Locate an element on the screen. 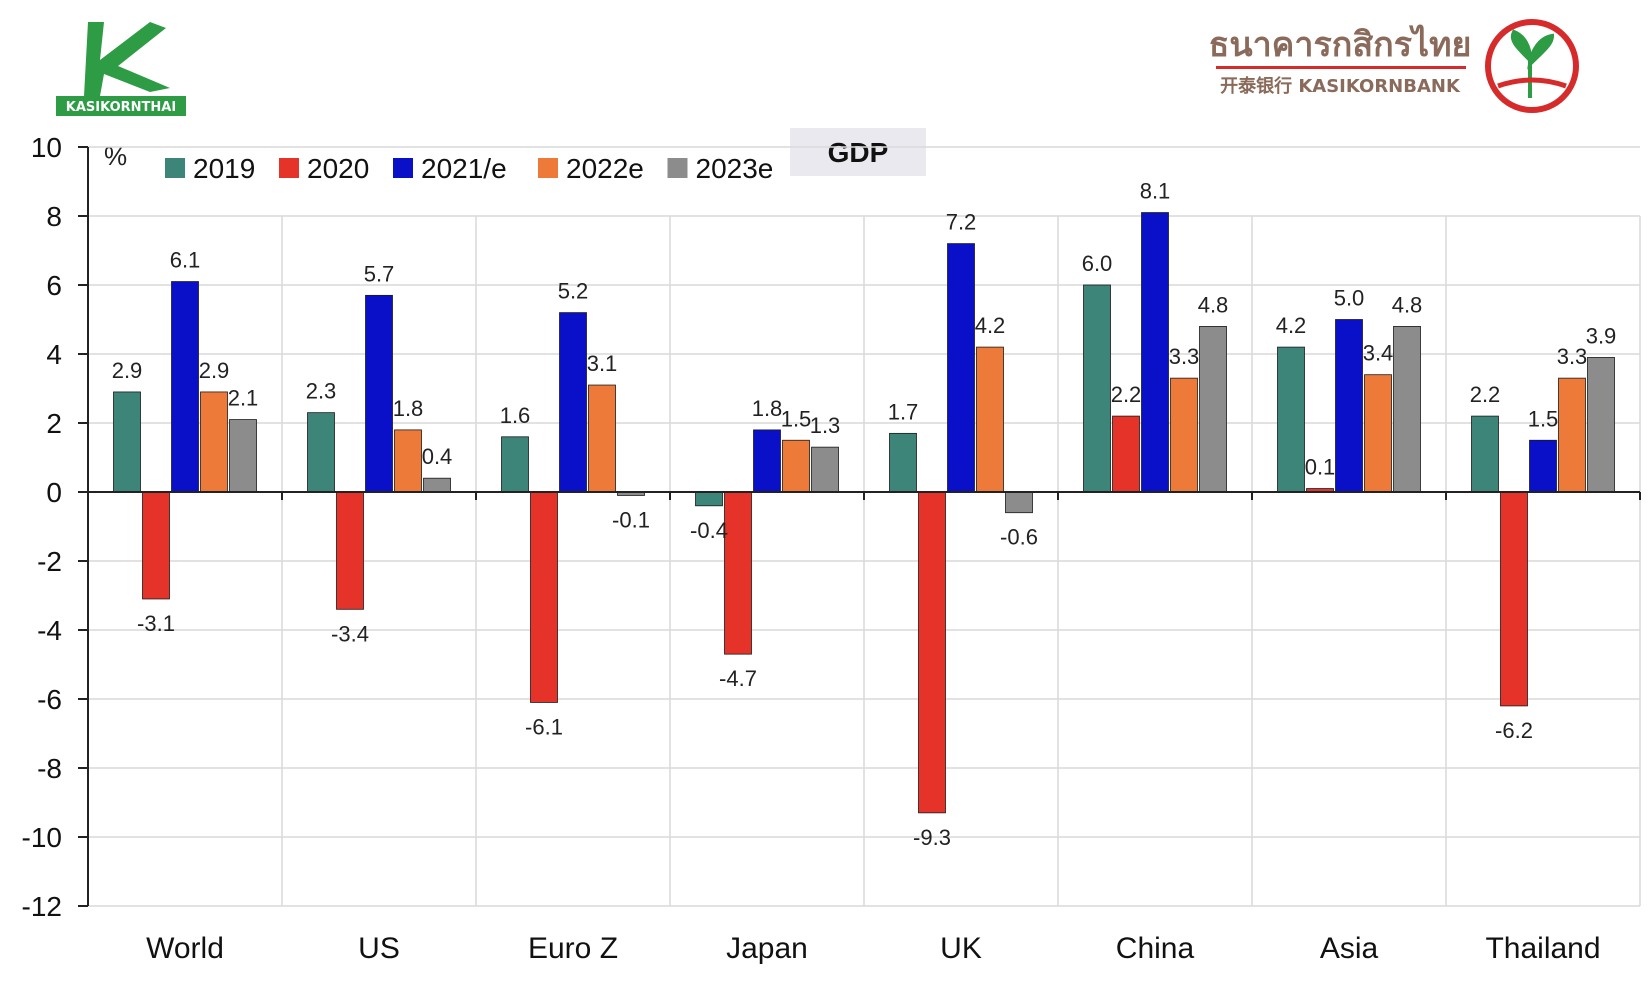 The image size is (1652, 990). x-tick-label: Asia is located at coordinates (1349, 948).